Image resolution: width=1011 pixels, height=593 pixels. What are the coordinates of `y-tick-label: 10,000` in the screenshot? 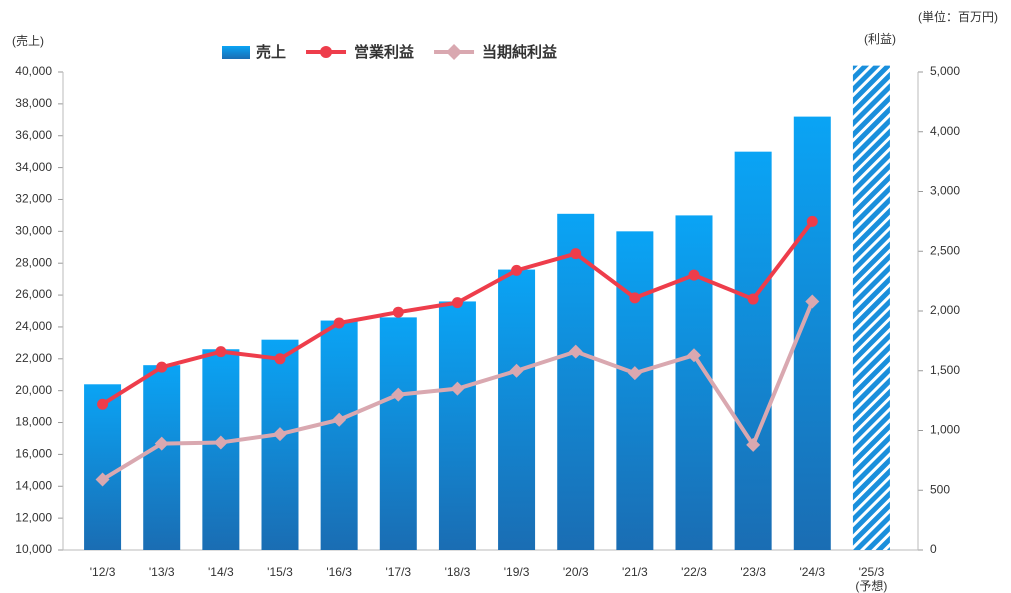 It's located at (33, 549).